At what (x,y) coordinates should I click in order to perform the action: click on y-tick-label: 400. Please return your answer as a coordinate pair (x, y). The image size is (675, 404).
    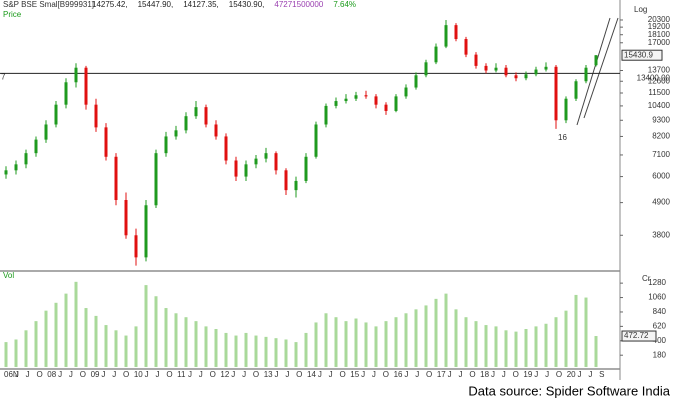
    Looking at the image, I should click on (660, 340).